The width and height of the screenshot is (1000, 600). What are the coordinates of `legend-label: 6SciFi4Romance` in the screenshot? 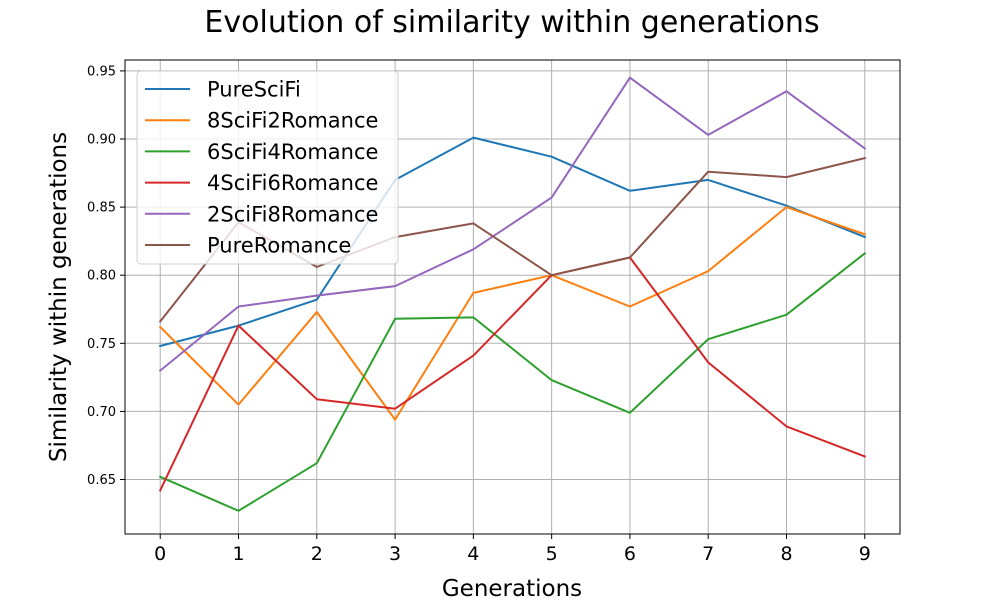 It's located at (292, 152).